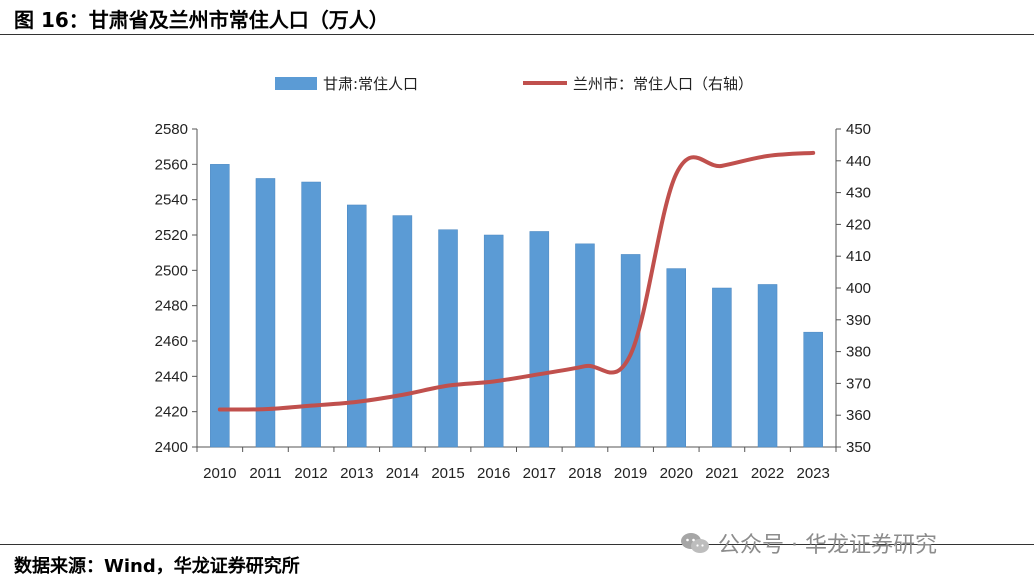  What do you see at coordinates (171, 447) in the screenshot?
I see `y-left-tick-label: 2400` at bounding box center [171, 447].